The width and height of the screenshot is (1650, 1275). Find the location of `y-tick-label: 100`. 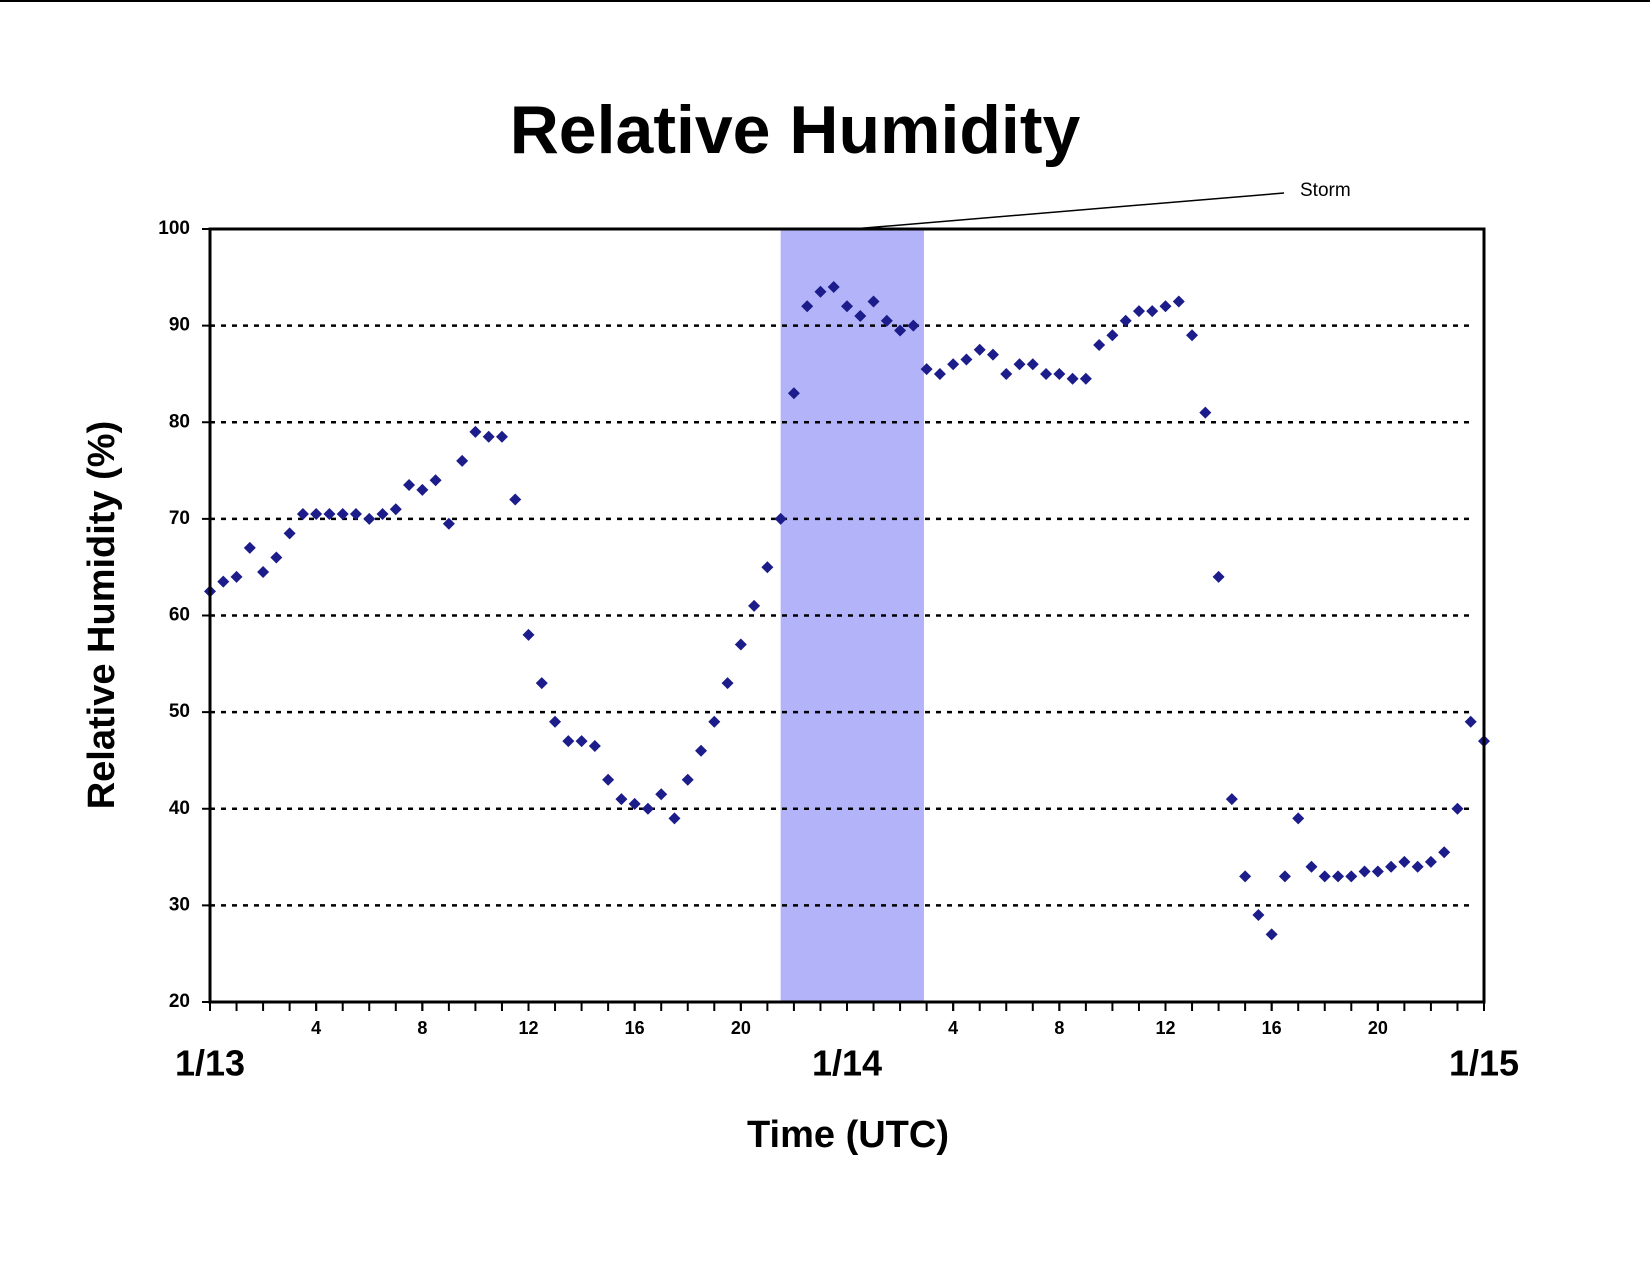

y-tick-label: 100 is located at coordinates (174, 228).